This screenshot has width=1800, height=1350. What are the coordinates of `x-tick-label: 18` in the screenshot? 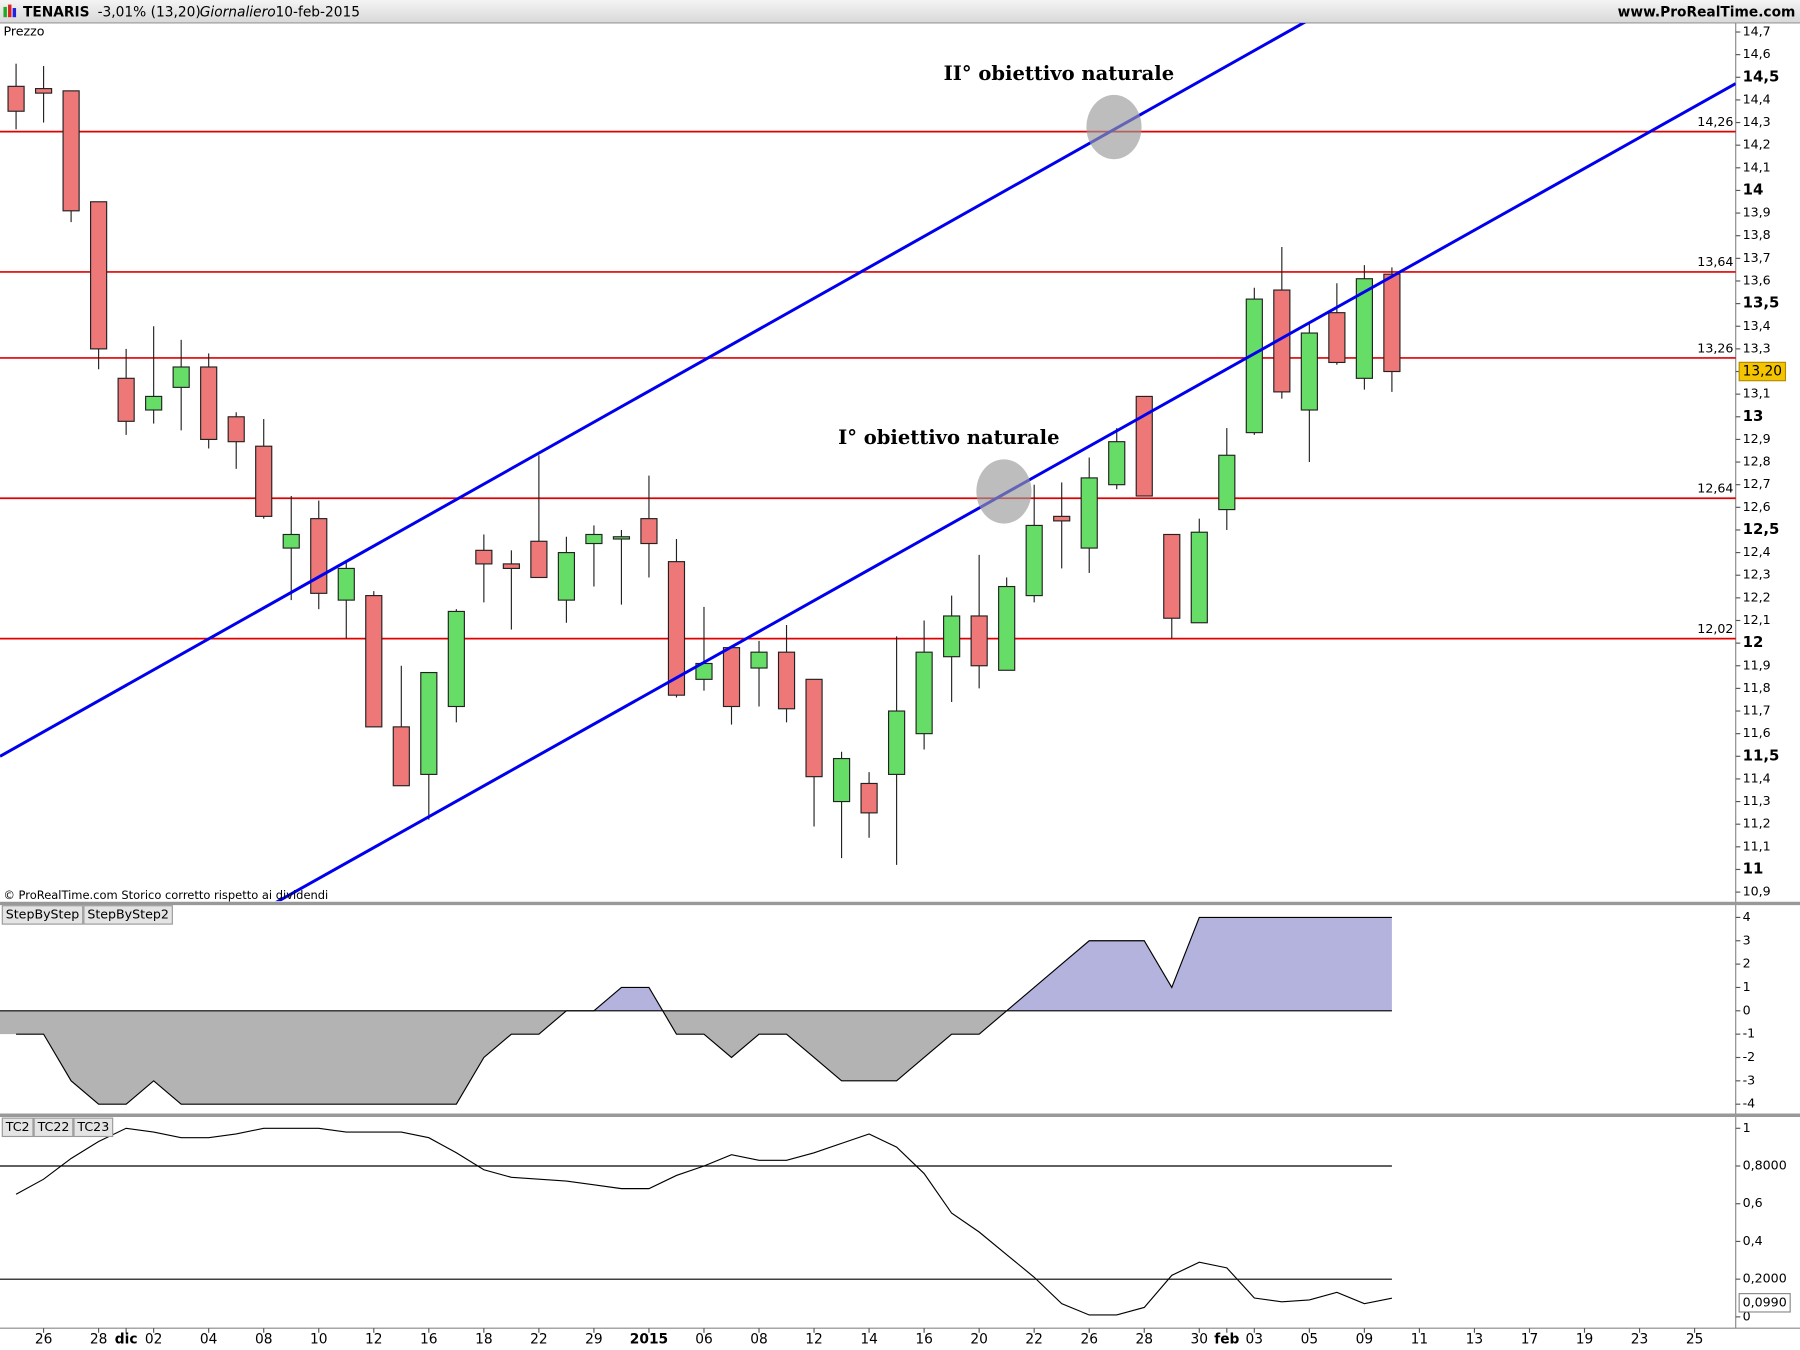 It's located at (484, 1340).